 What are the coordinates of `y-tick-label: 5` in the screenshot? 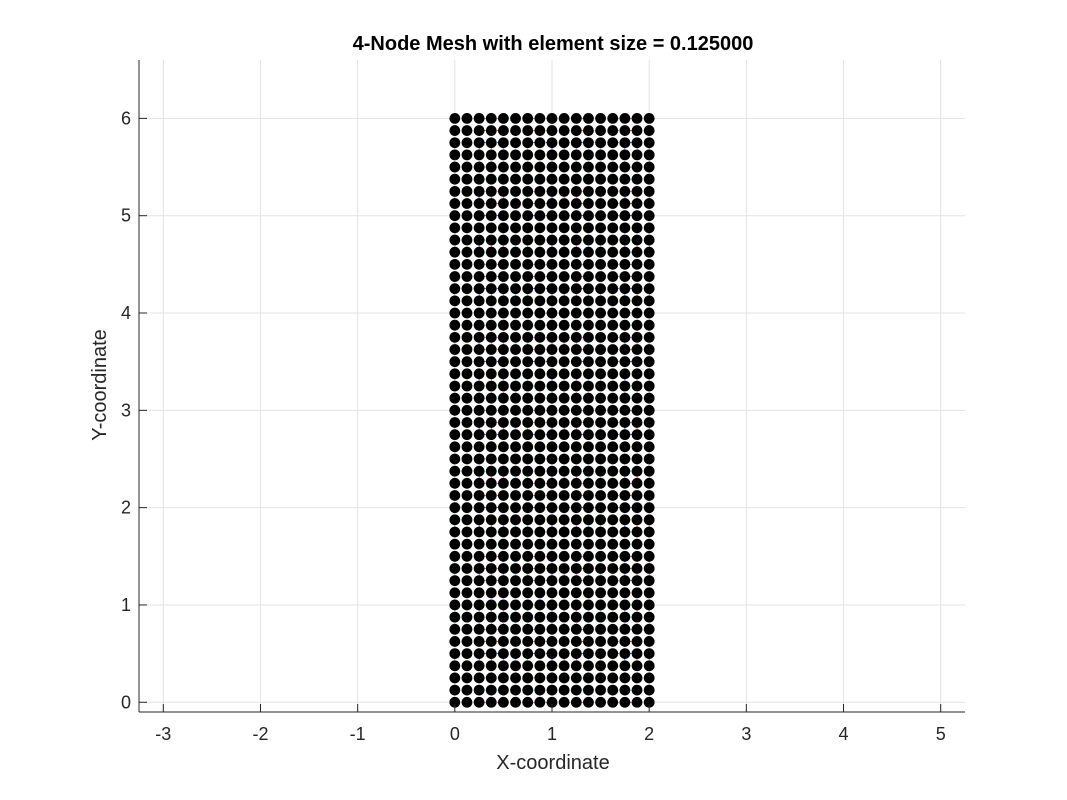 It's located at (126, 216).